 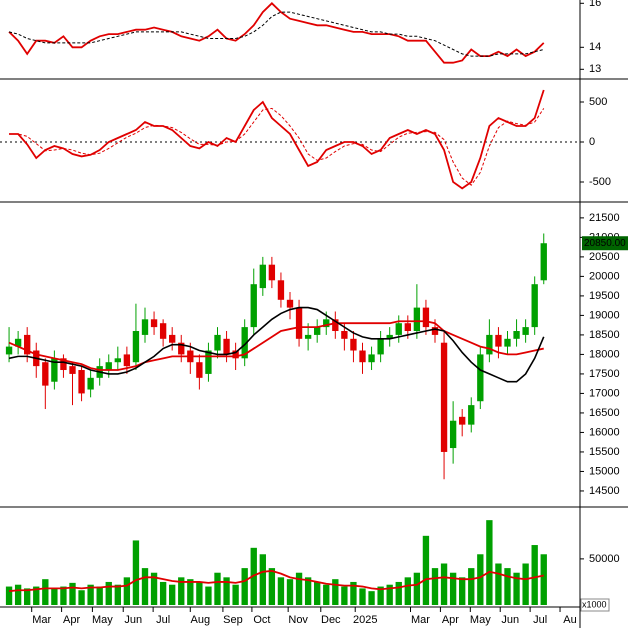 What do you see at coordinates (595, 605) in the screenshot?
I see `unit-box` at bounding box center [595, 605].